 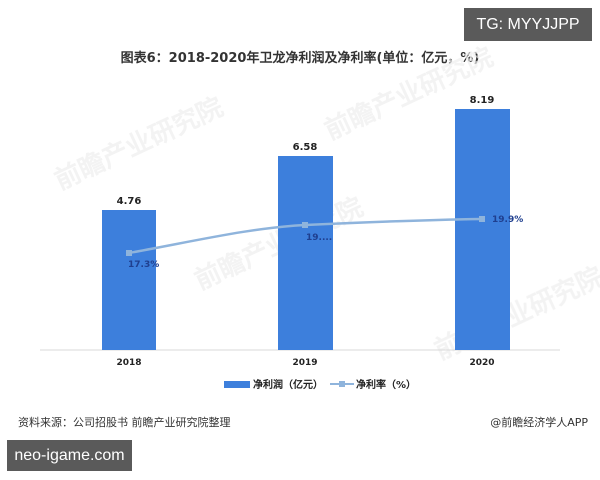 What do you see at coordinates (482, 219) in the screenshot?
I see `line-point-2020` at bounding box center [482, 219].